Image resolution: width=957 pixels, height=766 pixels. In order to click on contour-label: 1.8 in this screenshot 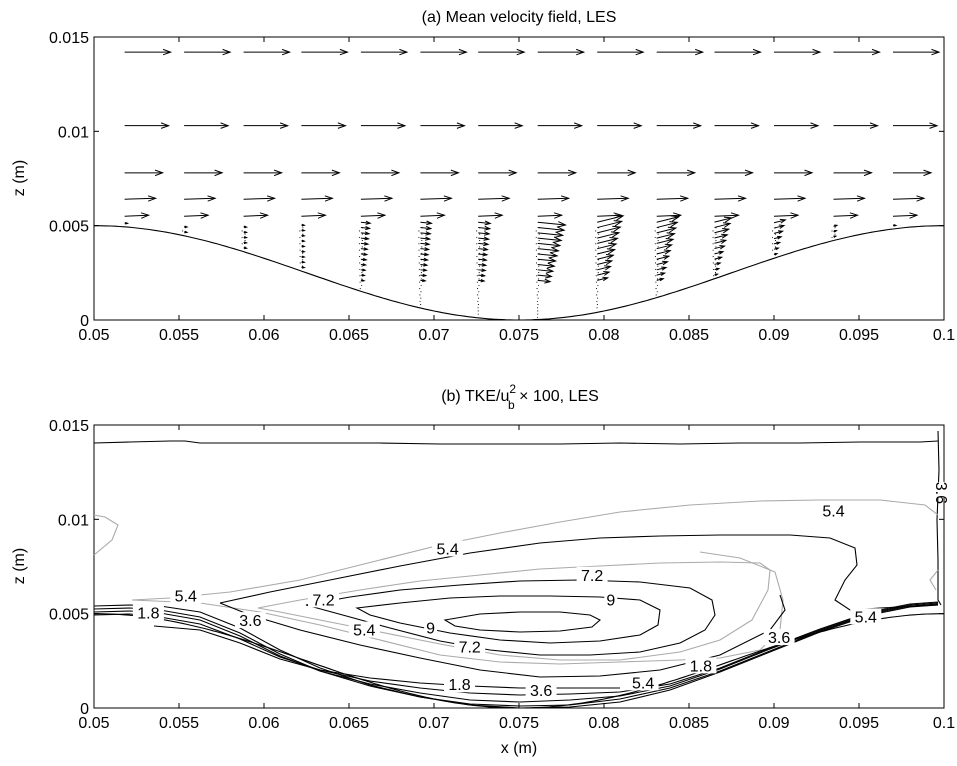, I will do `click(459, 685)`.